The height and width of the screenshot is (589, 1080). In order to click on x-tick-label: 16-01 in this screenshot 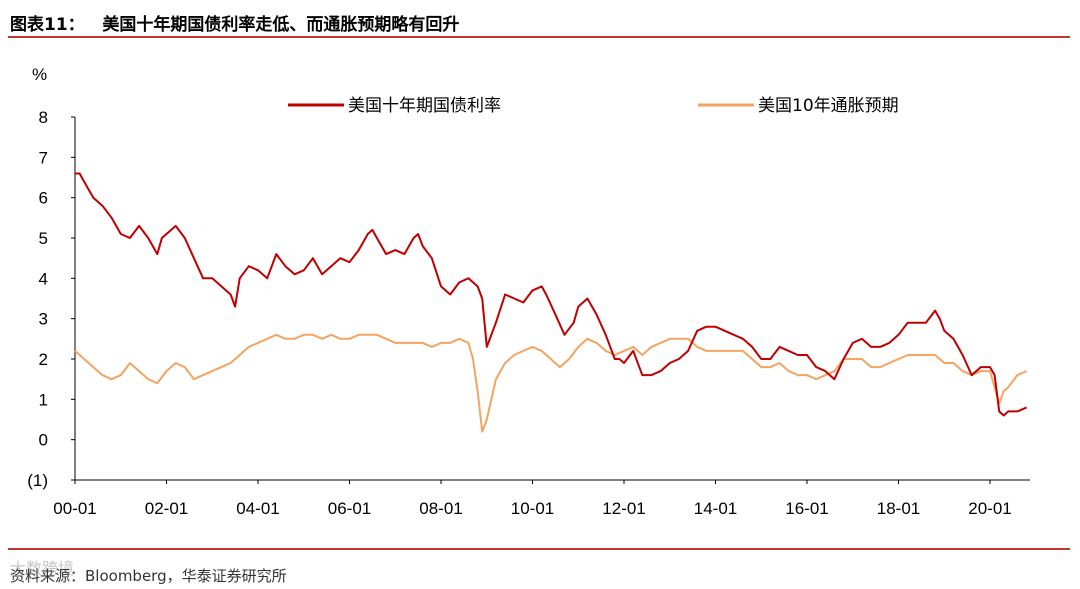, I will do `click(806, 508)`.